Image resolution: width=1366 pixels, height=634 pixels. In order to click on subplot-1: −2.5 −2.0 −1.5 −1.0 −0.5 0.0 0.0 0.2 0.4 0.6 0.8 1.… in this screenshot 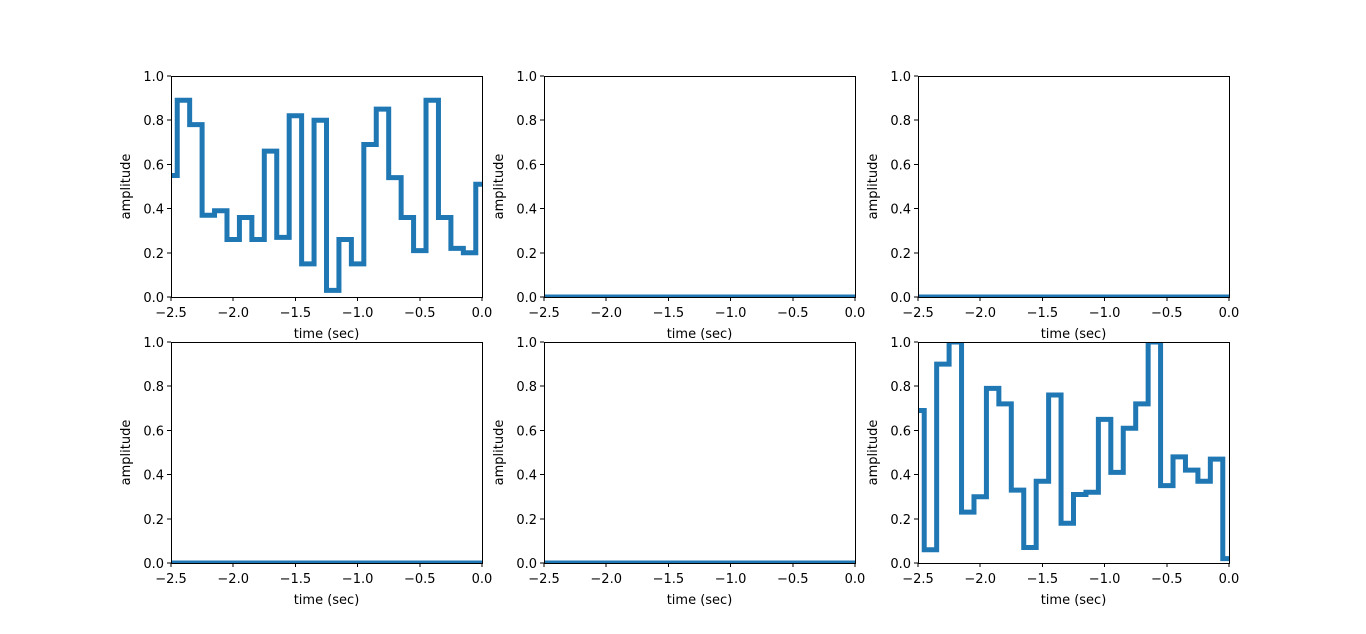, I will do `click(305, 206)`.